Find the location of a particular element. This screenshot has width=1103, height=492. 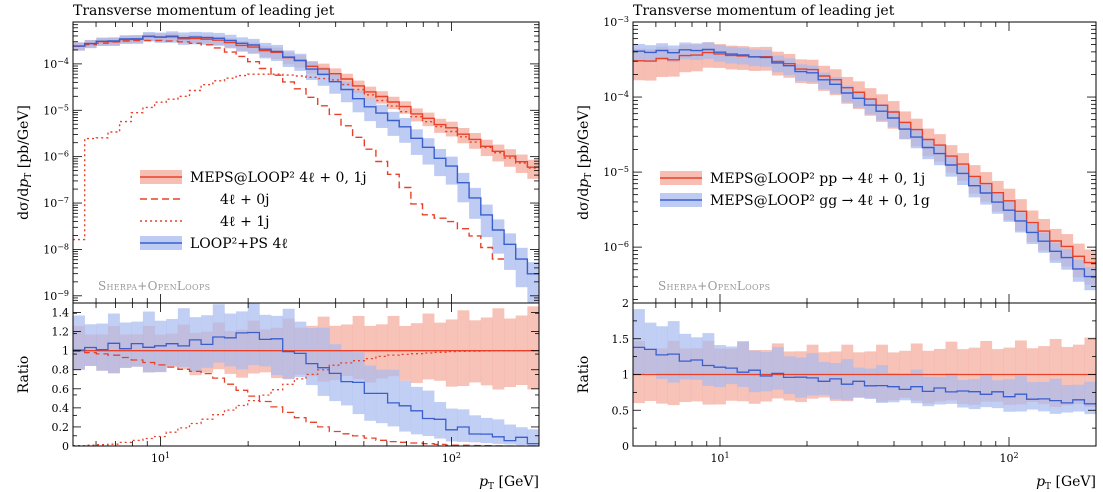

chart-title: Transverse momentum of leading jet is located at coordinates (764, 11).